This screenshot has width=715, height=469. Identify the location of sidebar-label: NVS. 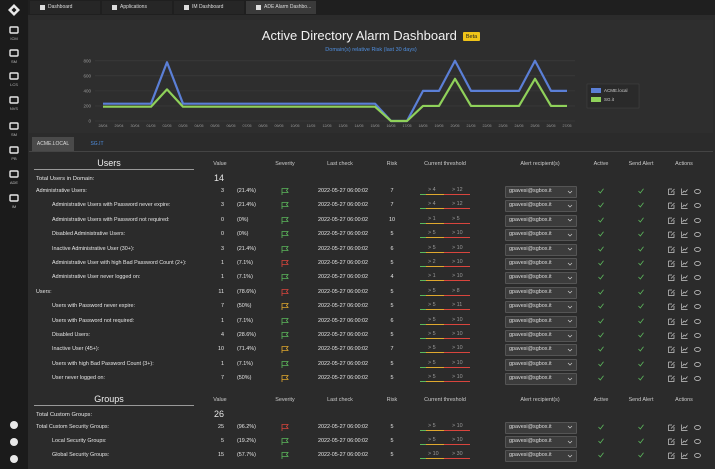
(14, 108).